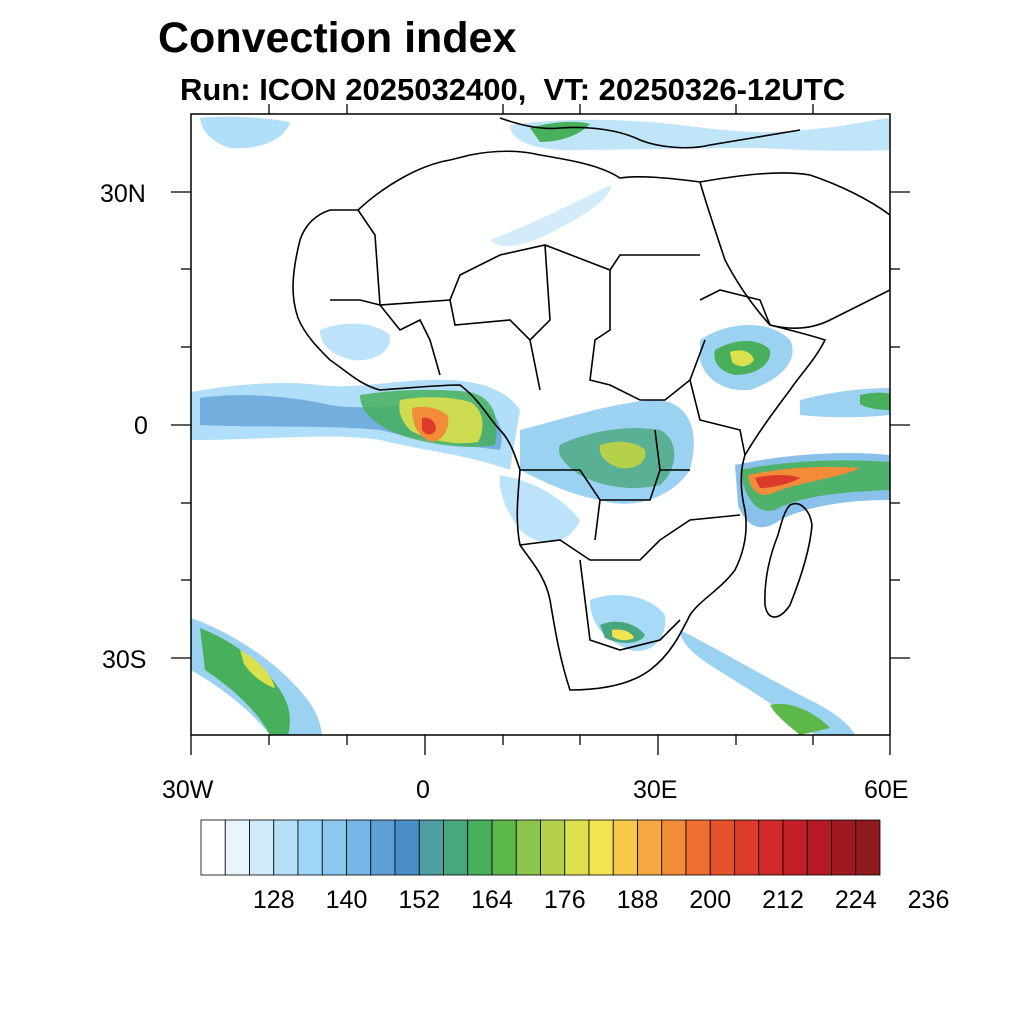 The image size is (1024, 1024). I want to click on colorbar-boxes, so click(540, 847).